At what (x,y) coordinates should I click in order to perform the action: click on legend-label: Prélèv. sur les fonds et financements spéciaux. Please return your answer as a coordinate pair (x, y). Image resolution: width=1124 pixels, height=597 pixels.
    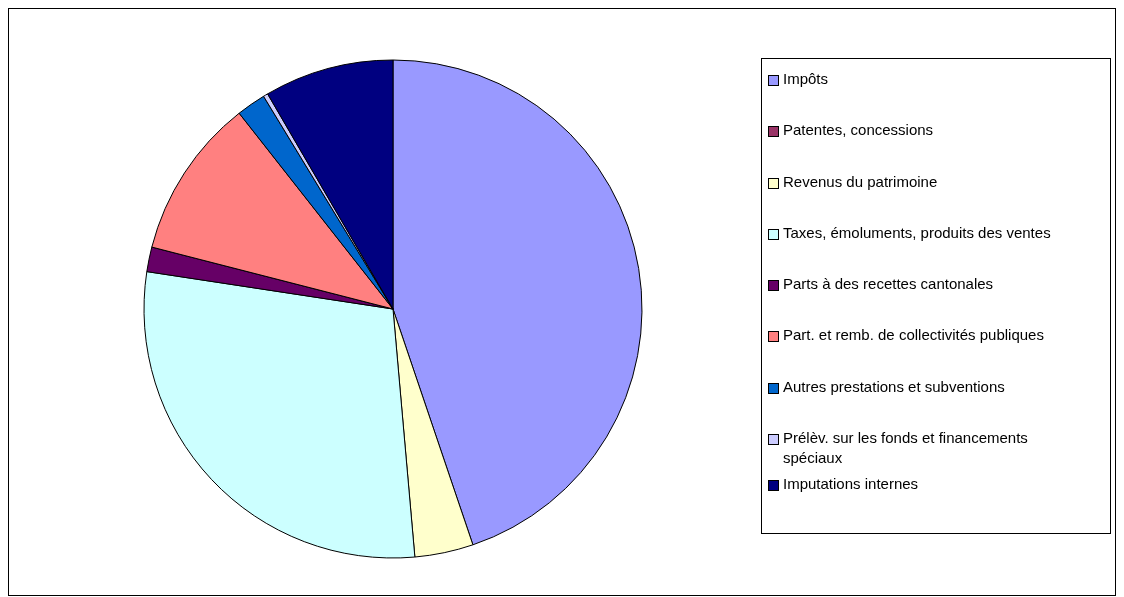
    Looking at the image, I should click on (906, 448).